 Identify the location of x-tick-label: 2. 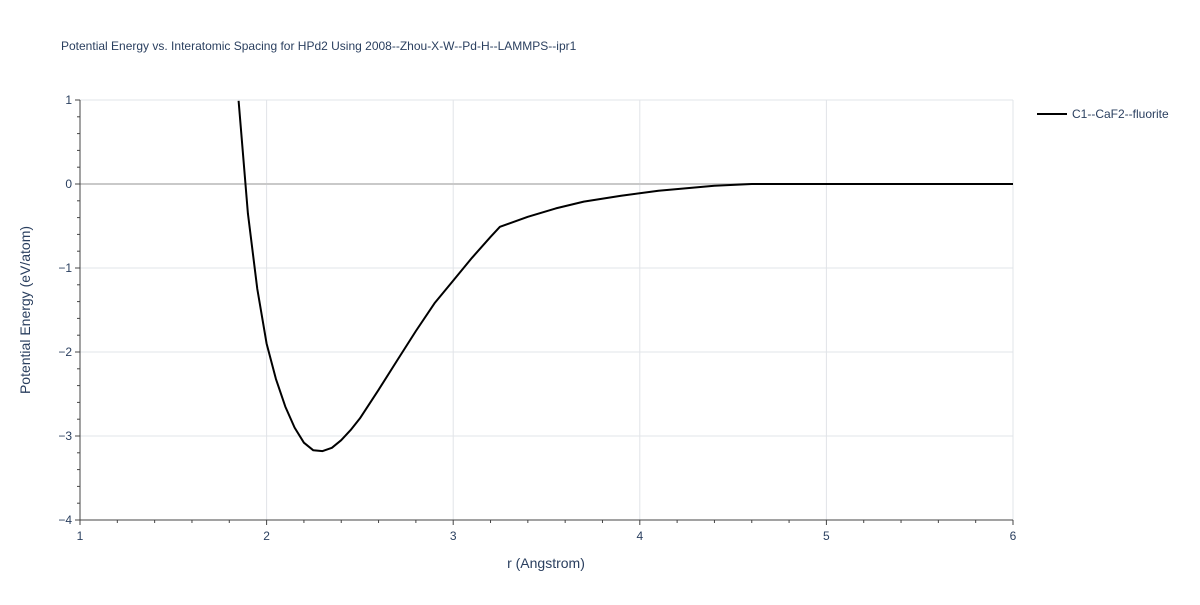
(266, 536).